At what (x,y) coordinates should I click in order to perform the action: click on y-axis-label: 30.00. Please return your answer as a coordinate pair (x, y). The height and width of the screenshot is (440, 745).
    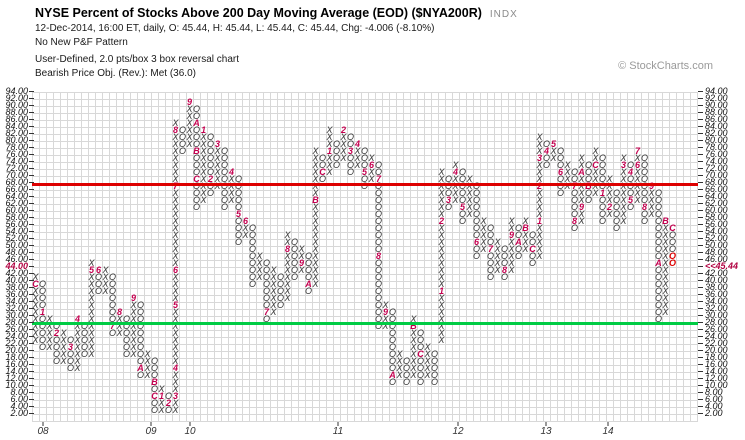
    Looking at the image, I should click on (16, 315).